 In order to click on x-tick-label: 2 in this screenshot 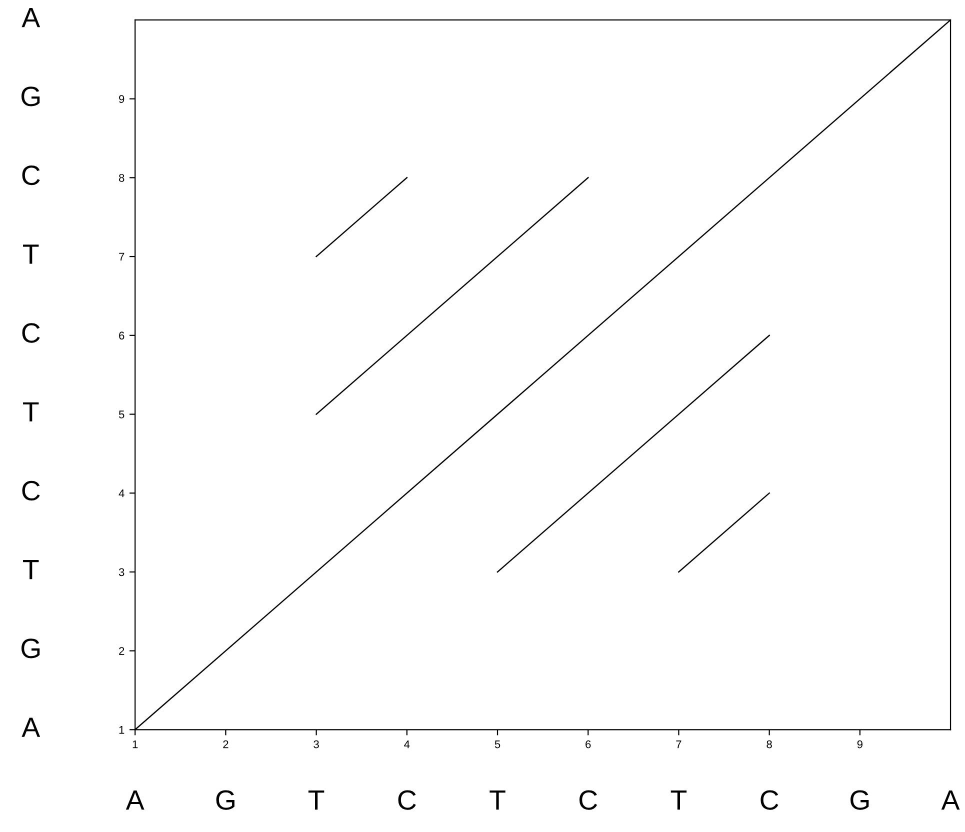, I will do `click(225, 744)`.